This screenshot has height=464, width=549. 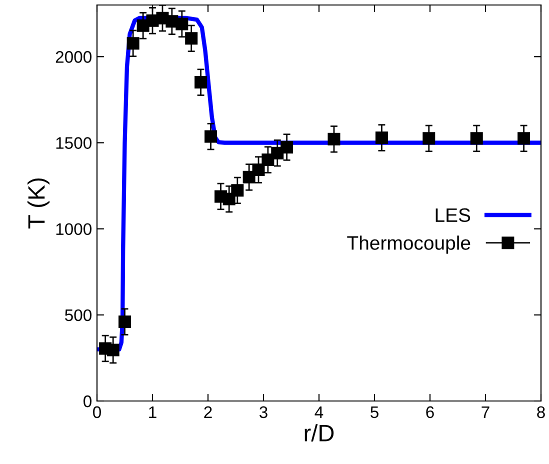 I want to click on y-tick-label: 500, so click(x=78, y=315).